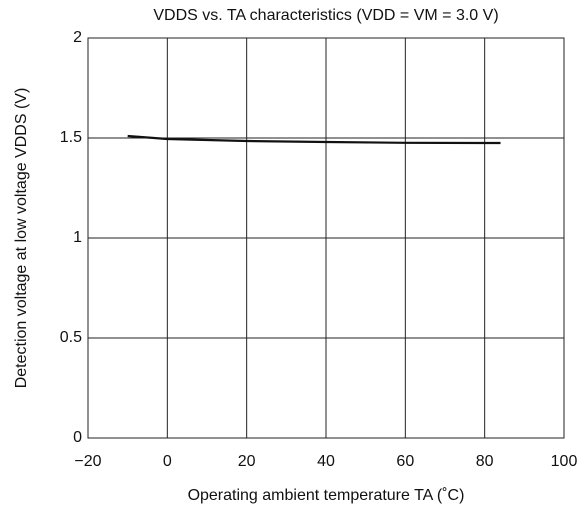 The image size is (587, 514). Describe the element at coordinates (77, 237) in the screenshot. I see `y-tick-label: 1` at that location.